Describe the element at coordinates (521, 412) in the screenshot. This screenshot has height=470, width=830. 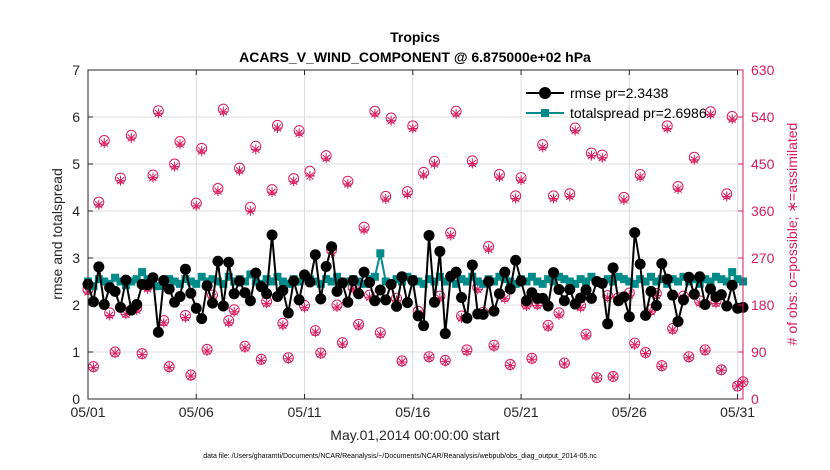
I see `x-tick-label: 05/21` at that location.